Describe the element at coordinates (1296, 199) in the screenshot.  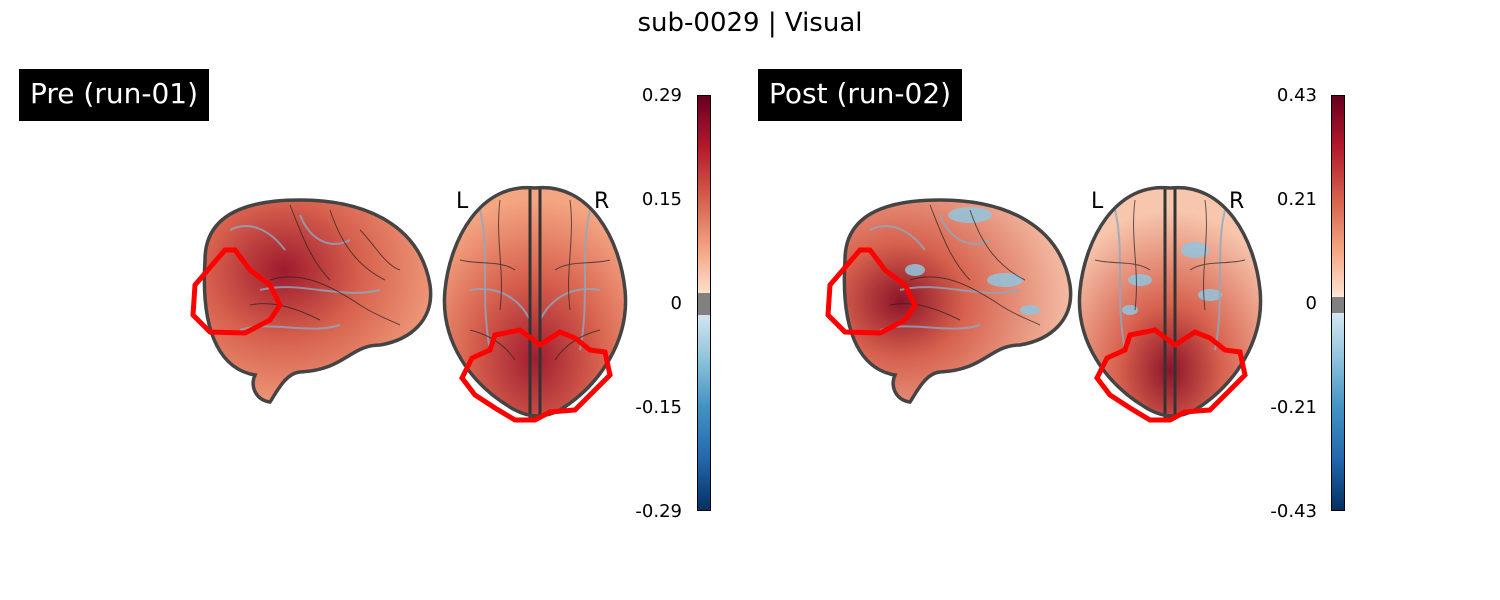
I see `colorbar-tick-upper: 0.21` at that location.